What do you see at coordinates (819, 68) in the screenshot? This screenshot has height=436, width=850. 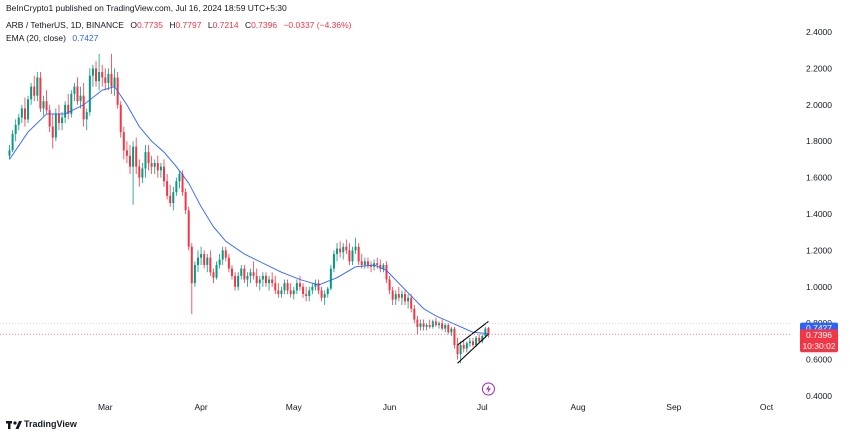 I see `y-tick-label: 2.2000` at bounding box center [819, 68].